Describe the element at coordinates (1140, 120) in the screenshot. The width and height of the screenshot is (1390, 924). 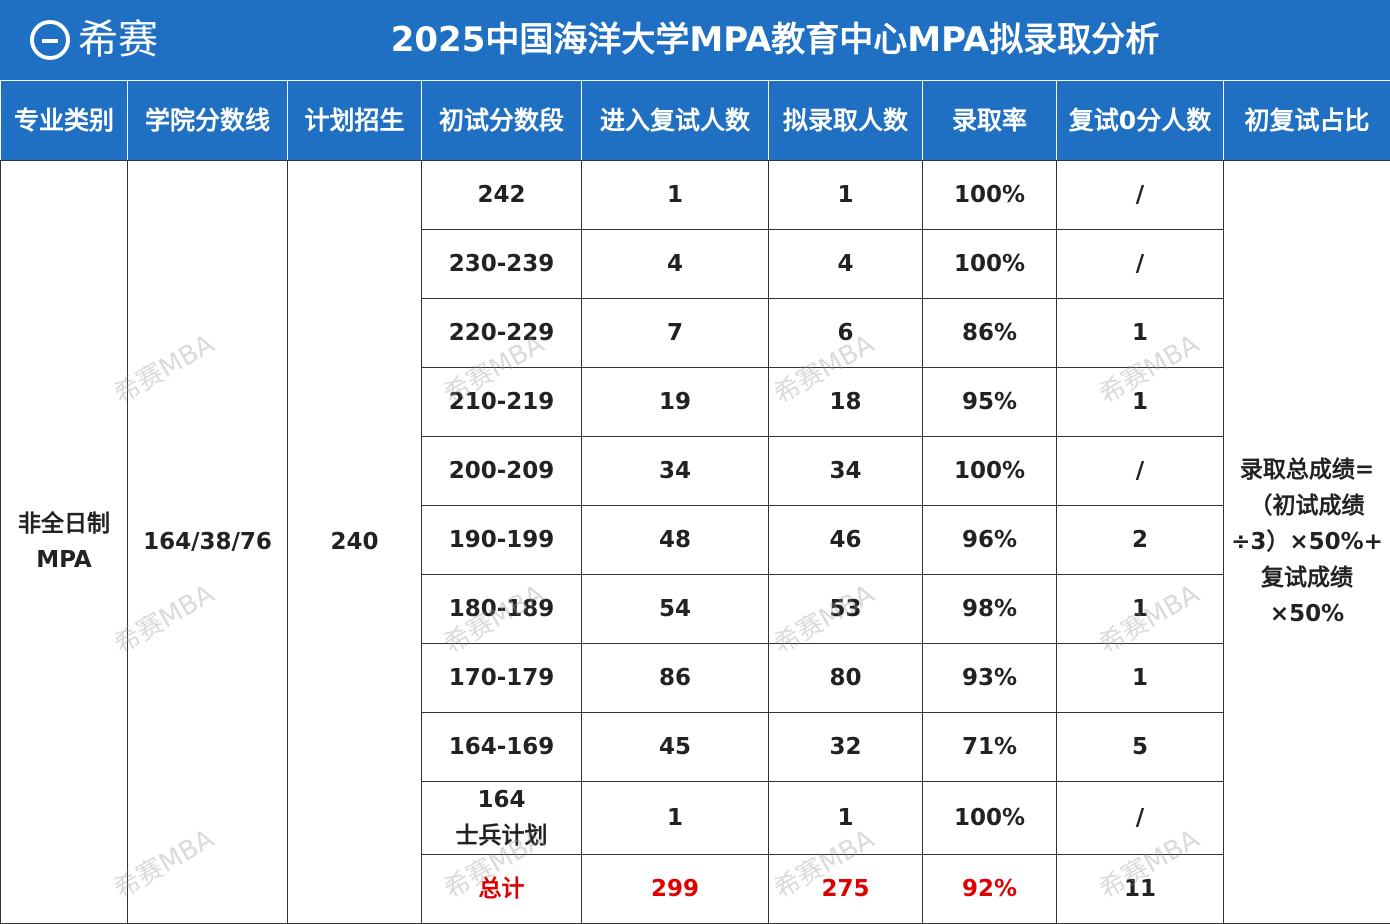
I see `column-header: 复试0分人数` at that location.